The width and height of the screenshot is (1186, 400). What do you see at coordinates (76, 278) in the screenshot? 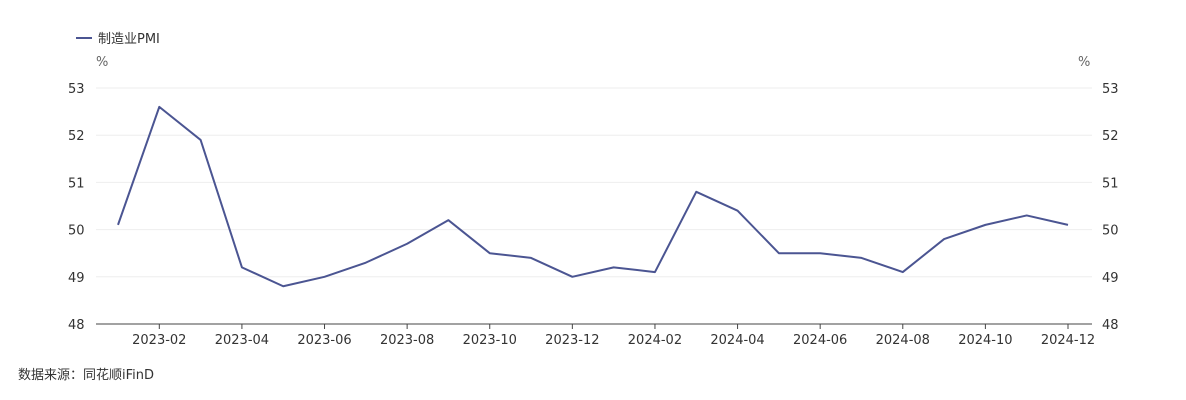
I see `y-tick-label-left: 49` at bounding box center [76, 278].